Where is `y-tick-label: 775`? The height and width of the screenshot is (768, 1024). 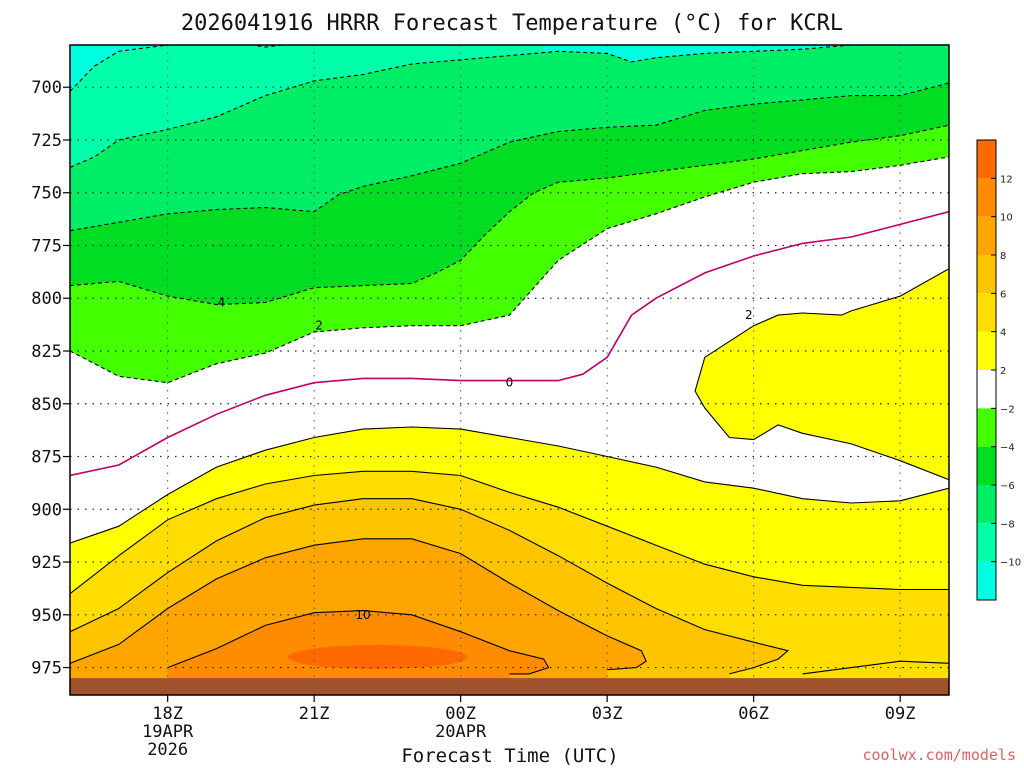
y-tick-label: 775 is located at coordinates (46, 246).